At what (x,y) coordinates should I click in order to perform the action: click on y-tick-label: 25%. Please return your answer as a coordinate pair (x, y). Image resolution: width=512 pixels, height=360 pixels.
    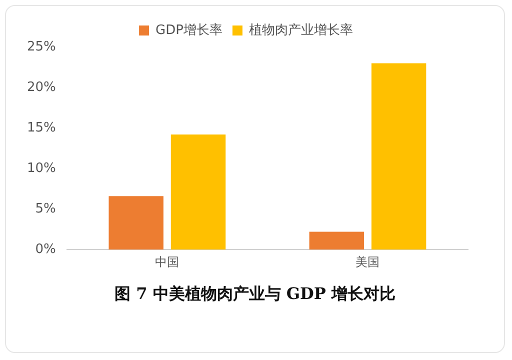
    Looking at the image, I should click on (41, 46).